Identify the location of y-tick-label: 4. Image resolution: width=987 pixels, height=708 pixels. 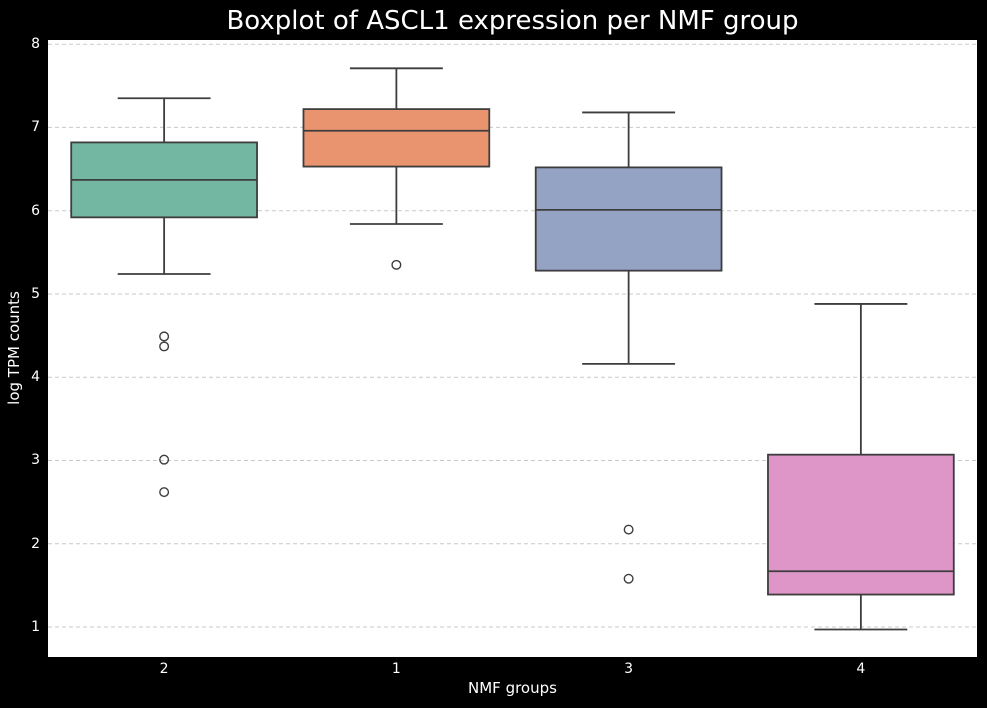
(35, 377).